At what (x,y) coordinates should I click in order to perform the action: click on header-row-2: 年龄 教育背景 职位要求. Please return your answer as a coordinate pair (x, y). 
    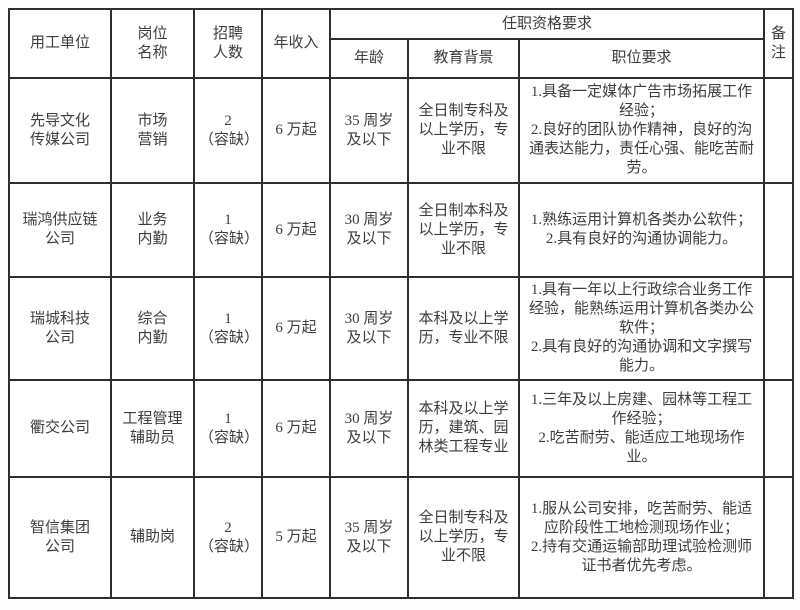
    Looking at the image, I should click on (401, 58).